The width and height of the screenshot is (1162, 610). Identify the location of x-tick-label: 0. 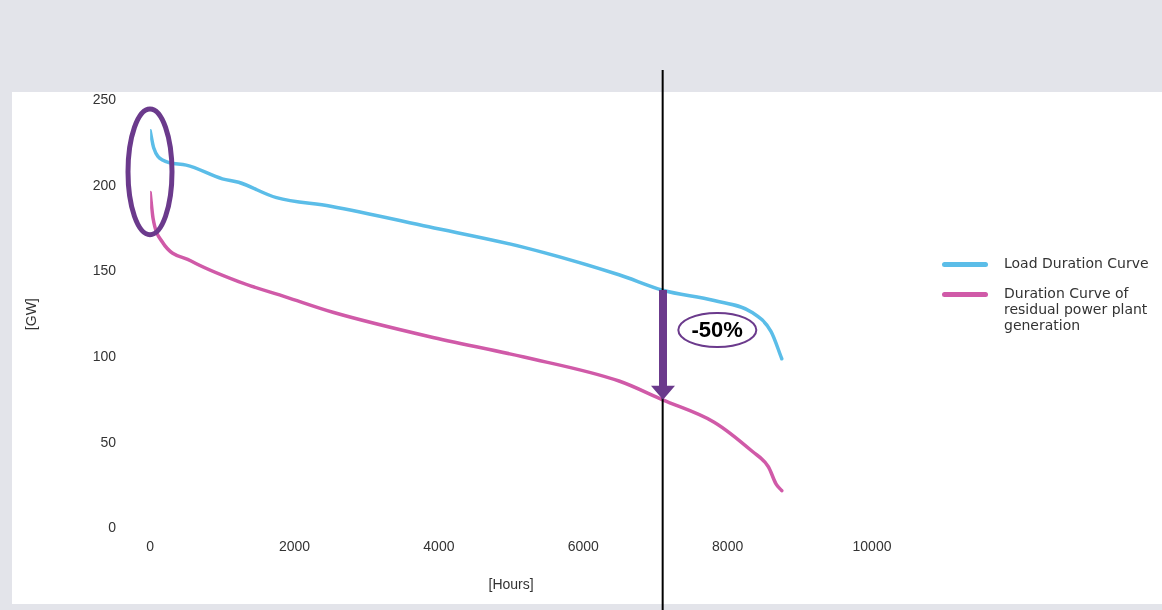
(150, 545).